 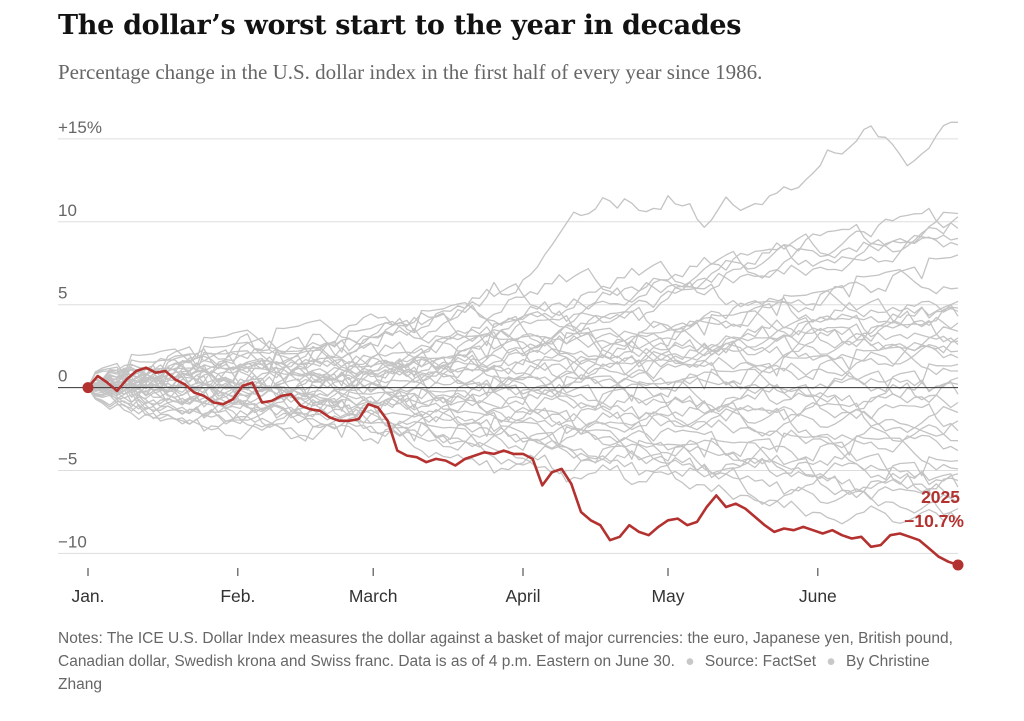 I want to click on x-tick-label: Feb., so click(x=237, y=596).